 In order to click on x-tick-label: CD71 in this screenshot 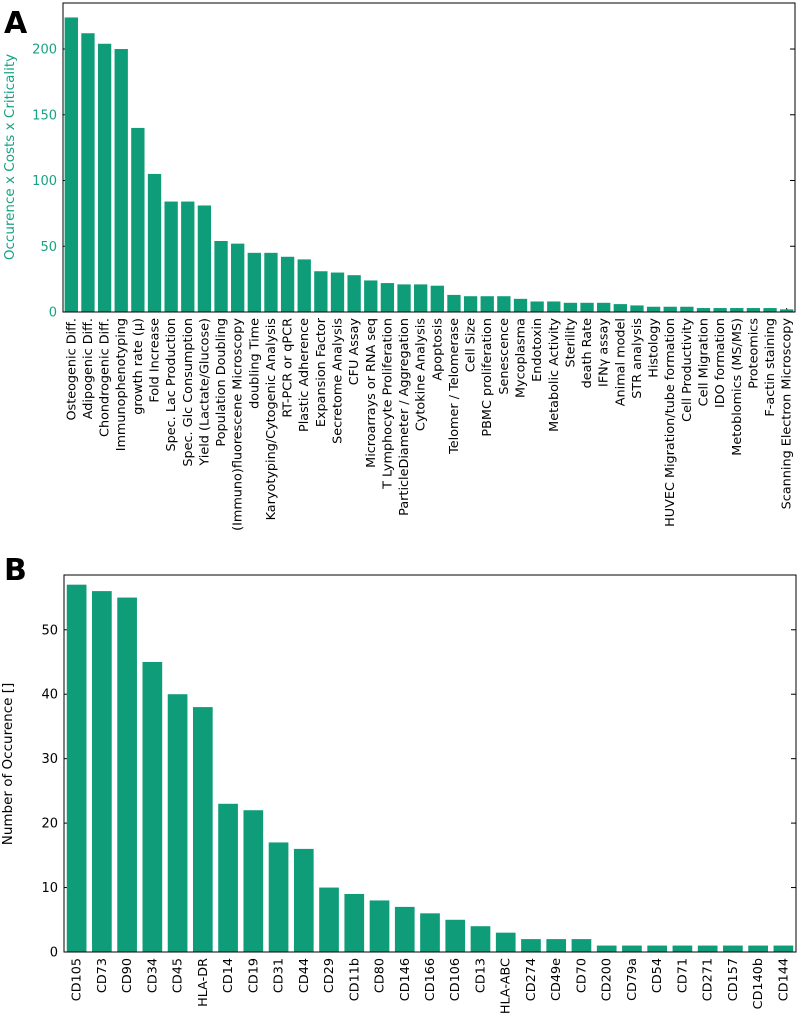, I will do `click(682, 975)`.